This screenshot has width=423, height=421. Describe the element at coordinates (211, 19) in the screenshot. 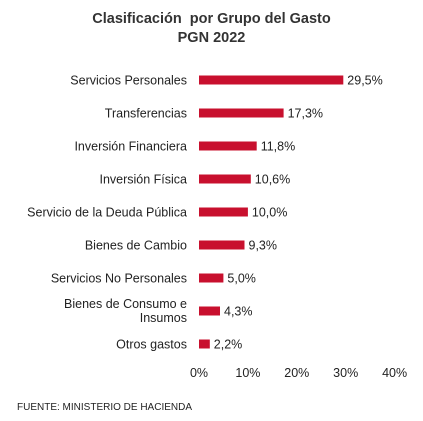

I see `chart-title: Clasificación por Grupo del Gasto` at that location.